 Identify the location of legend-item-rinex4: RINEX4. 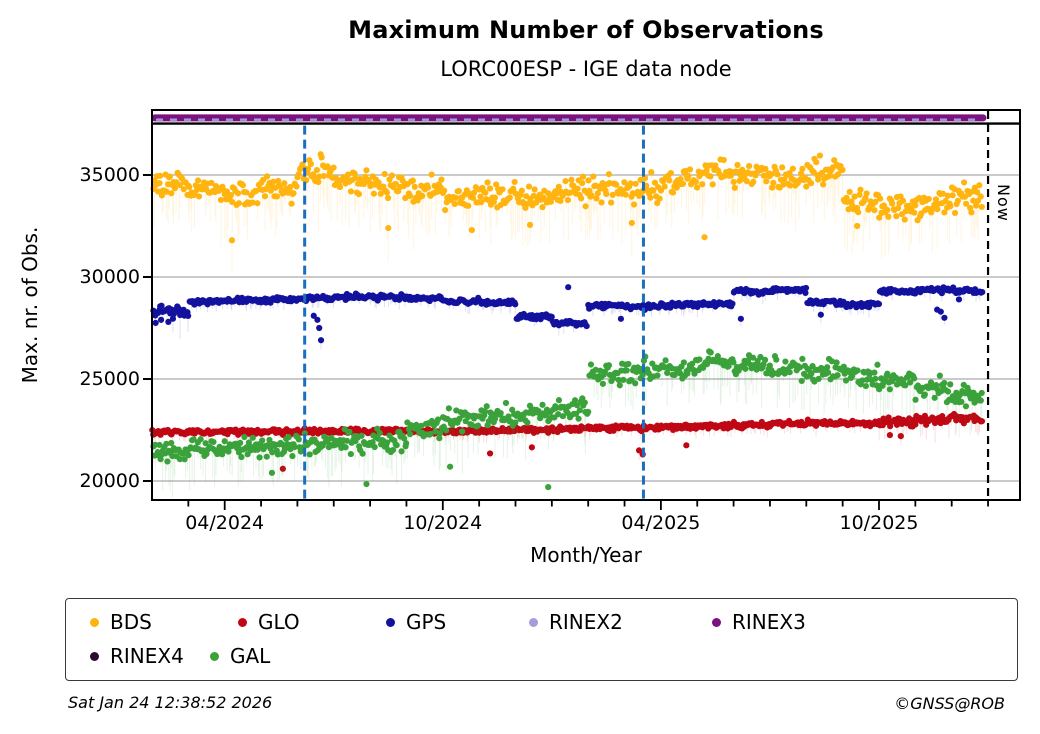
(150, 656).